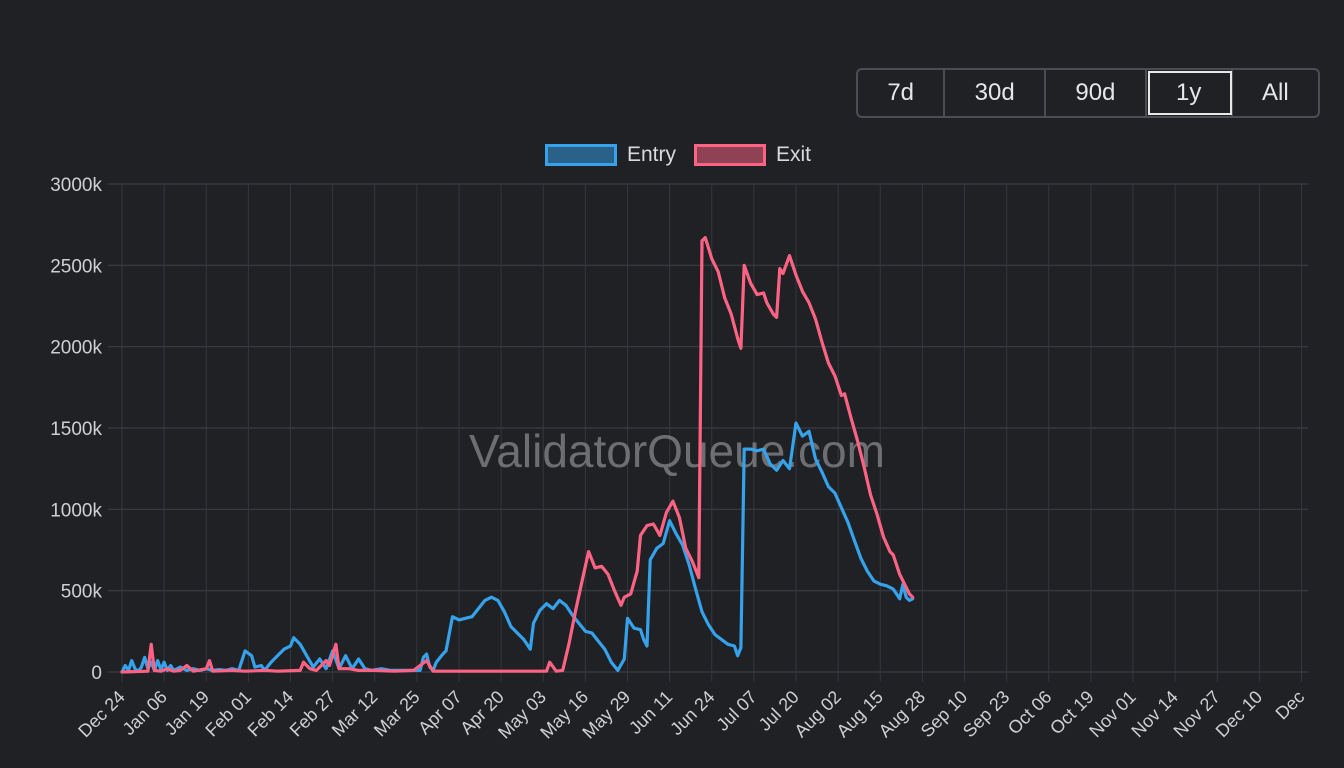 This screenshot has height=768, width=1344. What do you see at coordinates (902, 93) in the screenshot?
I see `range-button-7d: 7d` at bounding box center [902, 93].